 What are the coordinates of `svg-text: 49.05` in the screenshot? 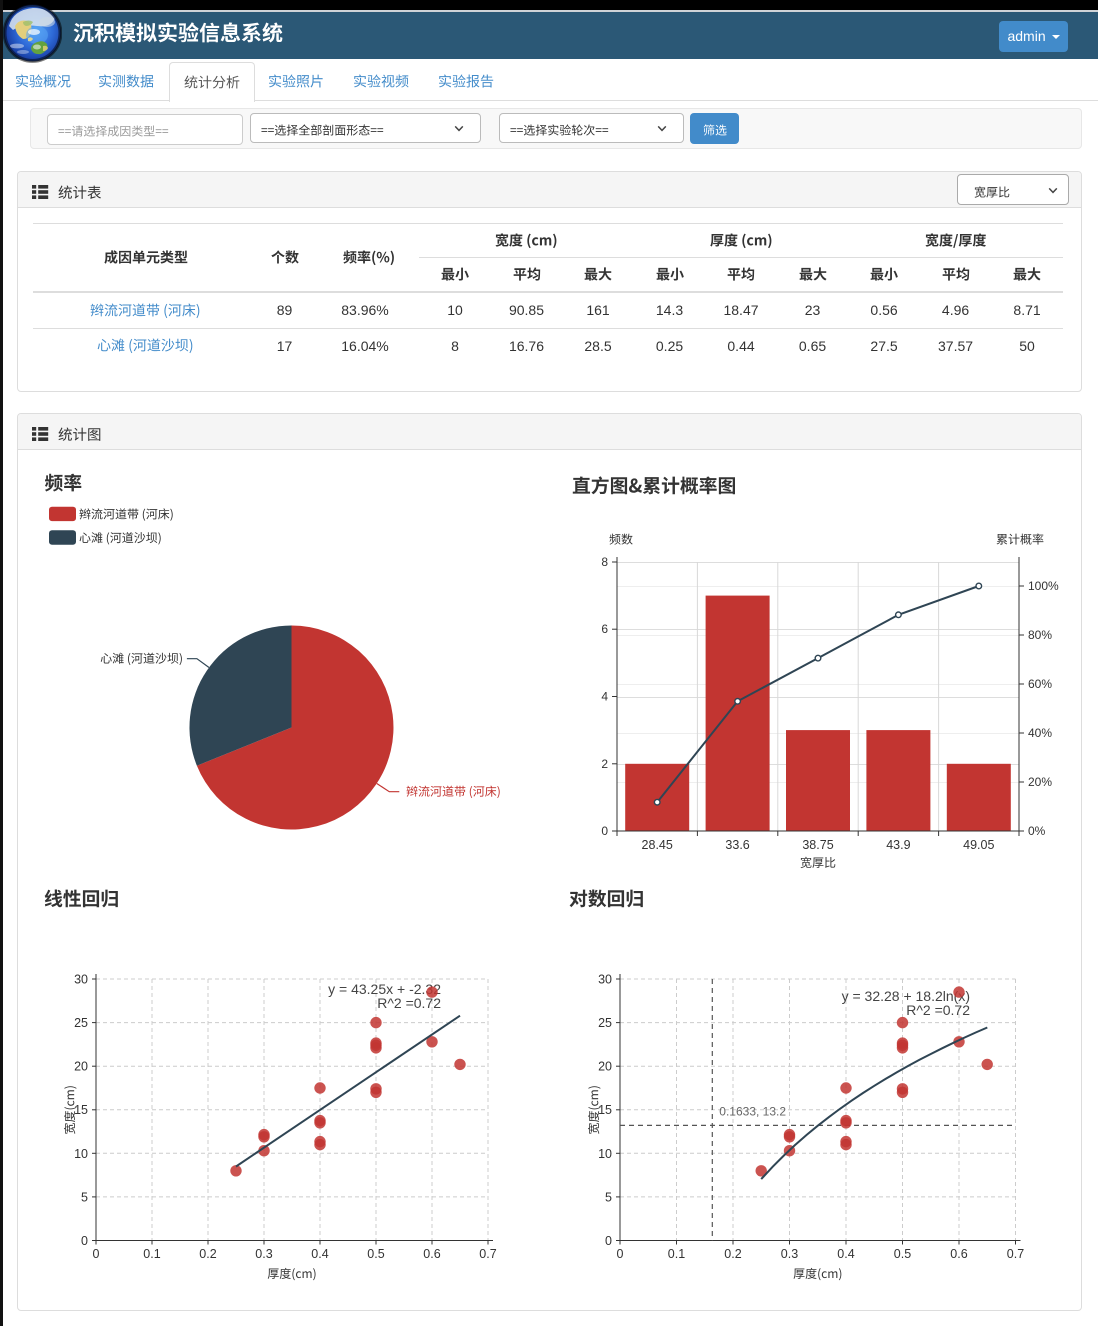 It's located at (978, 845).